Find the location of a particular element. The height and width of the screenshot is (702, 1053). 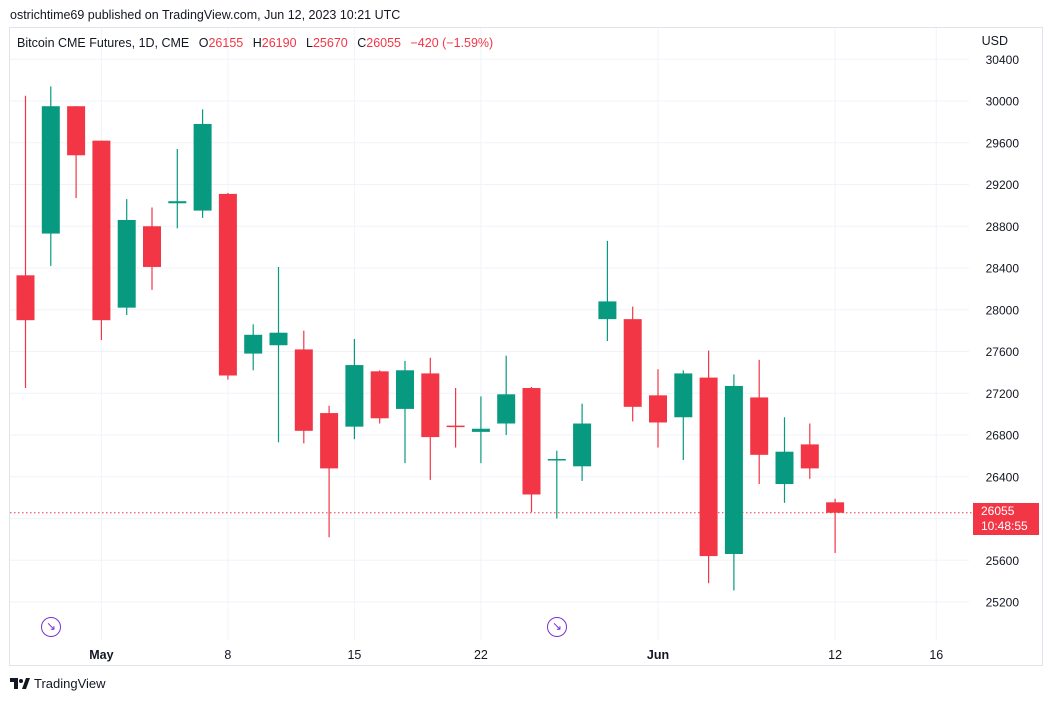

y-tick-label: 27200 is located at coordinates (1003, 394).